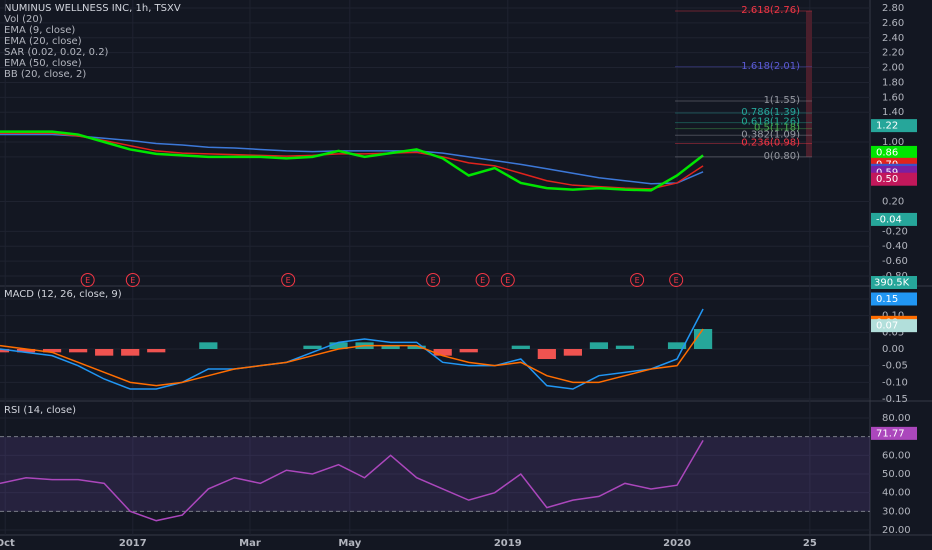 This screenshot has height=550, width=932. I want to click on y-tick-label: 1.80, so click(893, 82).